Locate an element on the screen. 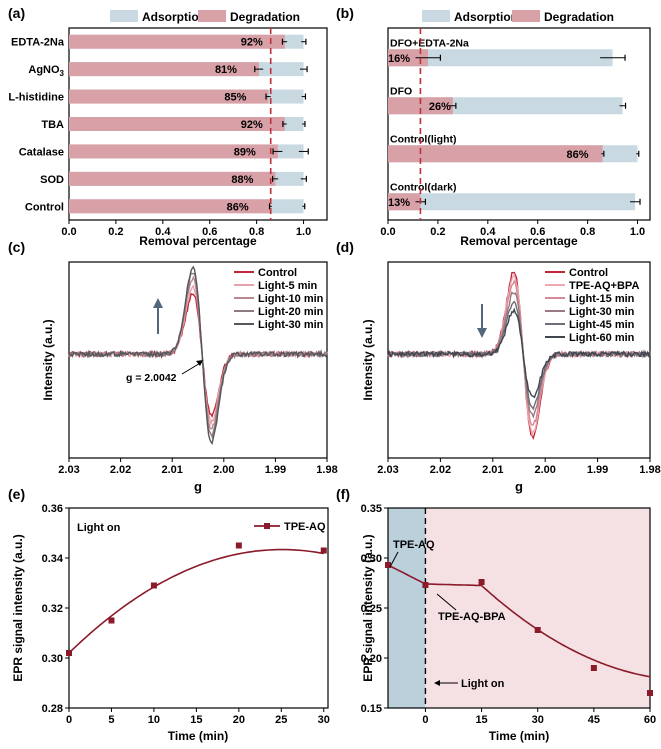  category-label: SOD is located at coordinates (52, 180).